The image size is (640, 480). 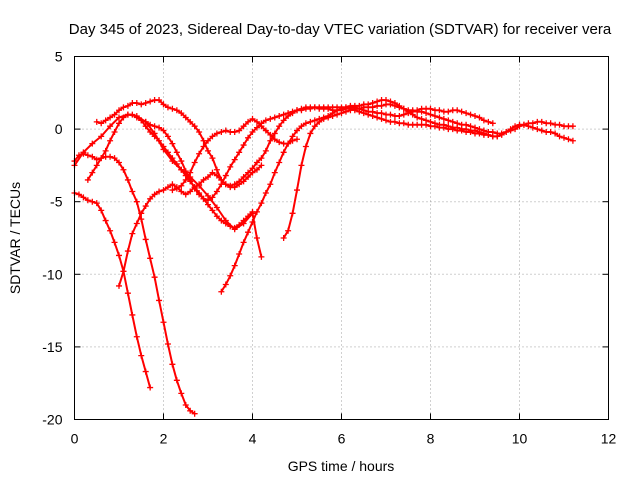 What do you see at coordinates (15, 238) in the screenshot?
I see `y-axis-label: SDTVAR / TECUs` at bounding box center [15, 238].